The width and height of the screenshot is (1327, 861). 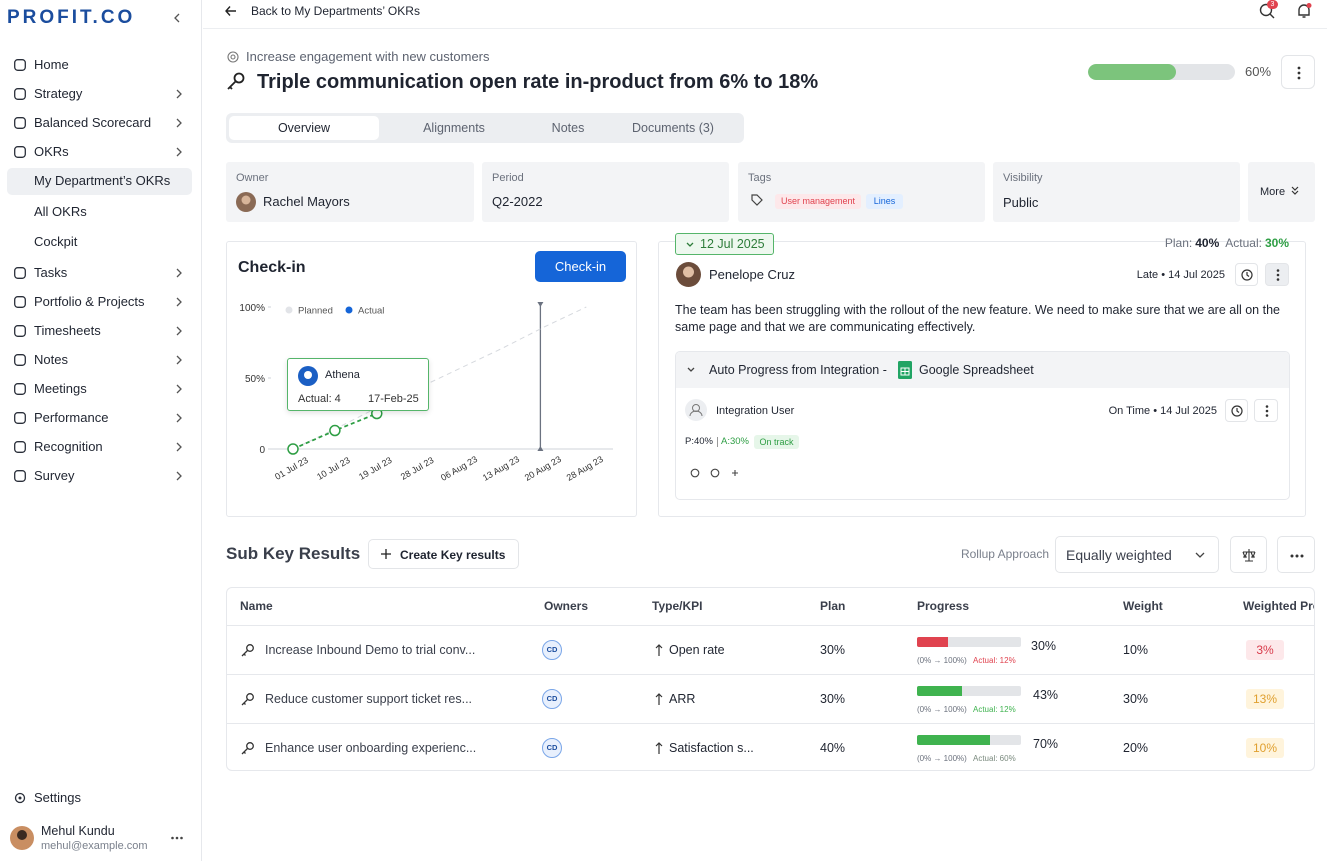 I want to click on nav-item: Survey, so click(x=100, y=476).